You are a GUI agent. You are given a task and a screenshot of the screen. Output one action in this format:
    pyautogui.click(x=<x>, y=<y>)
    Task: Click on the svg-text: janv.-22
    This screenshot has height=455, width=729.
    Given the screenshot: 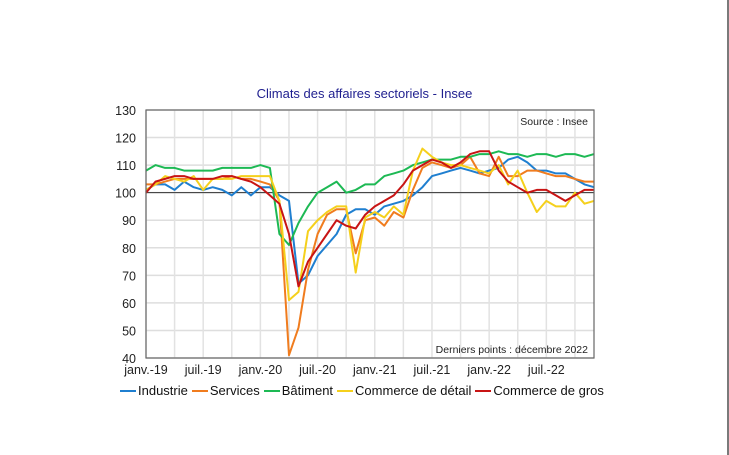 What is the action you would take?
    pyautogui.click(x=488, y=370)
    